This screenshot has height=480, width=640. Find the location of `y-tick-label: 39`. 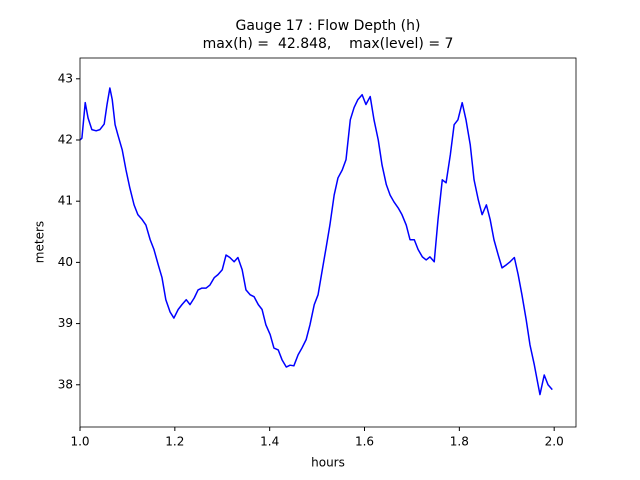

y-tick-label: 39 is located at coordinates (65, 323).